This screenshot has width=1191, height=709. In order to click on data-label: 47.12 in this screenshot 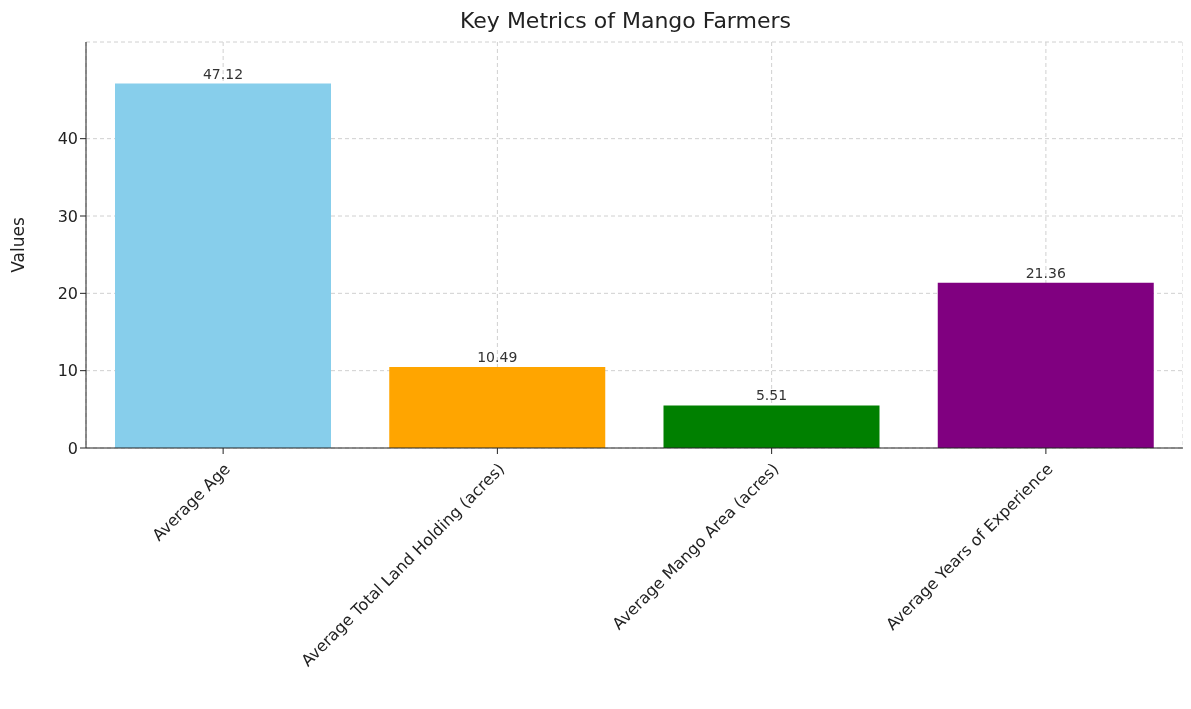, I will do `click(223, 73)`.